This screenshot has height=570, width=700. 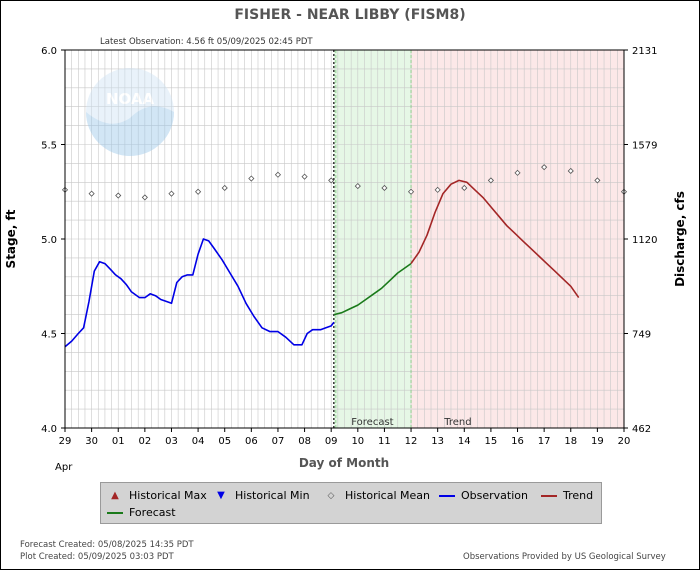 I want to click on noaa-logo: NOAA, so click(x=130, y=112).